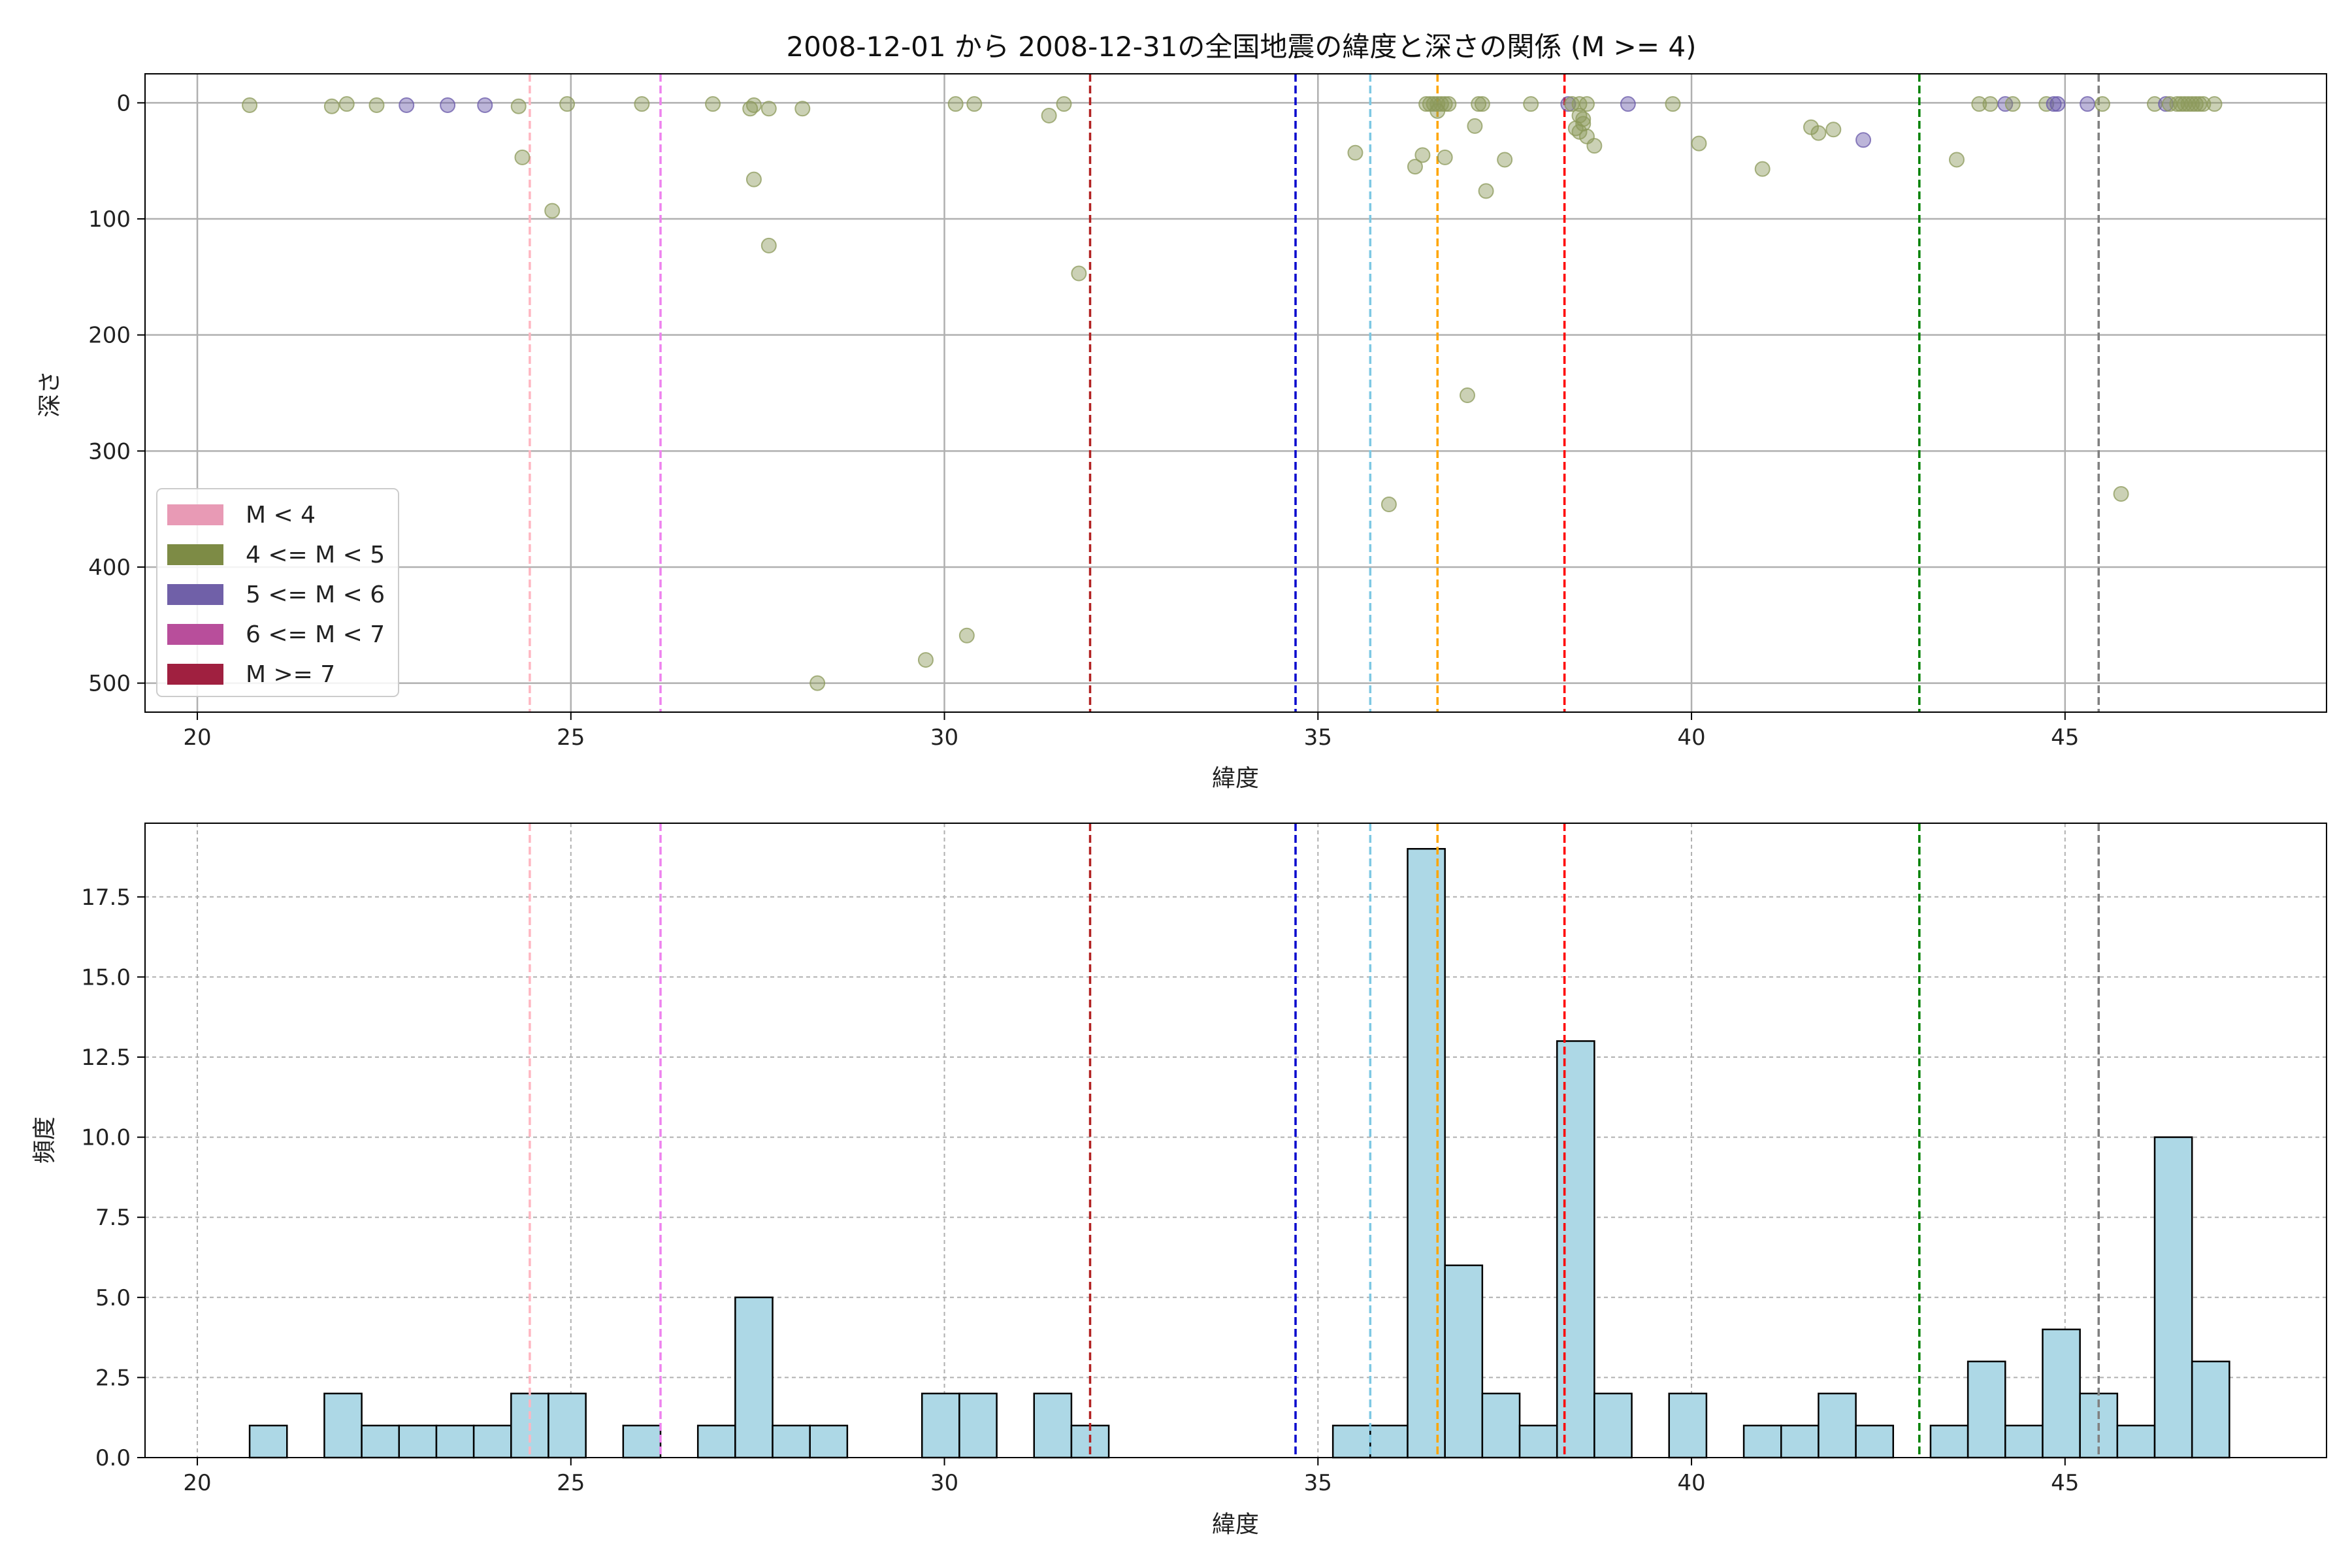 Image resolution: width=2352 pixels, height=1568 pixels. What do you see at coordinates (109, 336) in the screenshot?
I see `scatter-y-tick-label: 200` at bounding box center [109, 336].